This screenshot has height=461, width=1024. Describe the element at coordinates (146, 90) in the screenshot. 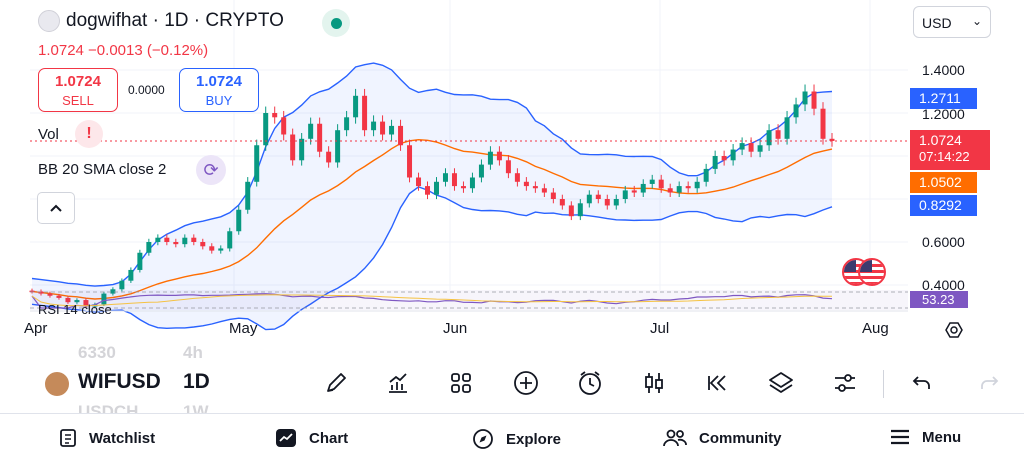

I see `spread-value: 0.0000` at that location.